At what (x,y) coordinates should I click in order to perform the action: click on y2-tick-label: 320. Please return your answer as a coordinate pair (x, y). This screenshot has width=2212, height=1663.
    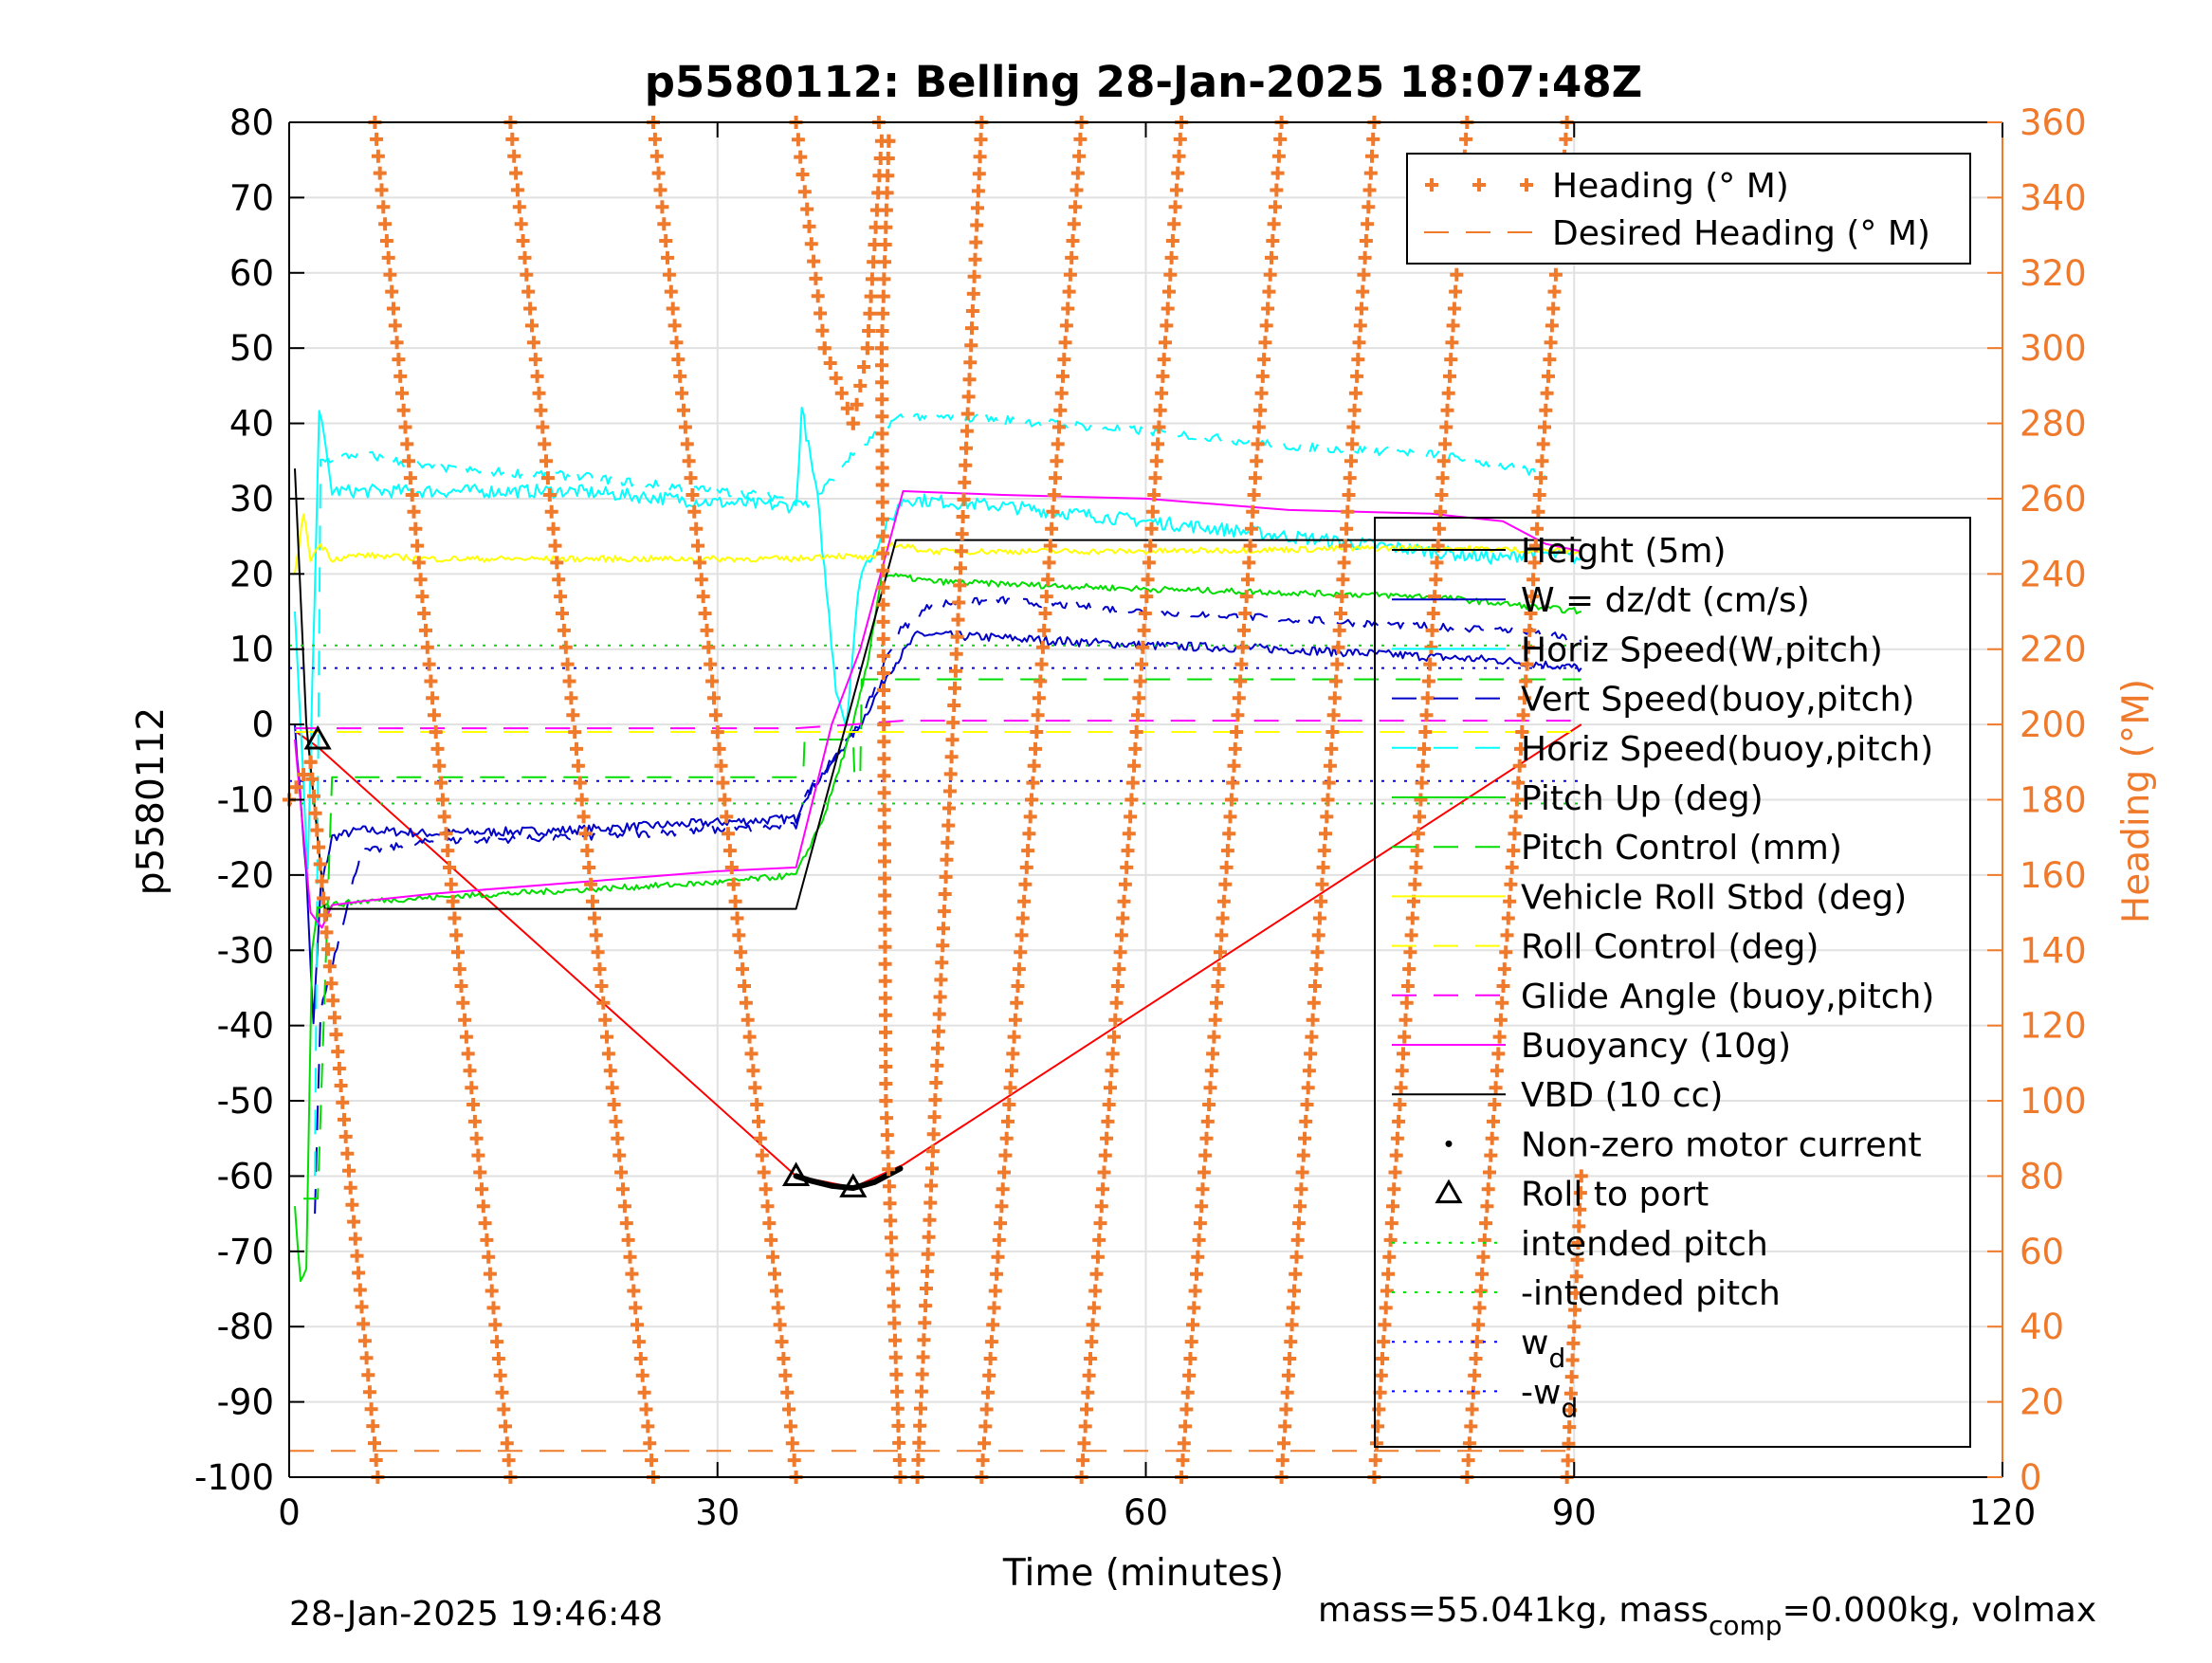
    Looking at the image, I should click on (2053, 273).